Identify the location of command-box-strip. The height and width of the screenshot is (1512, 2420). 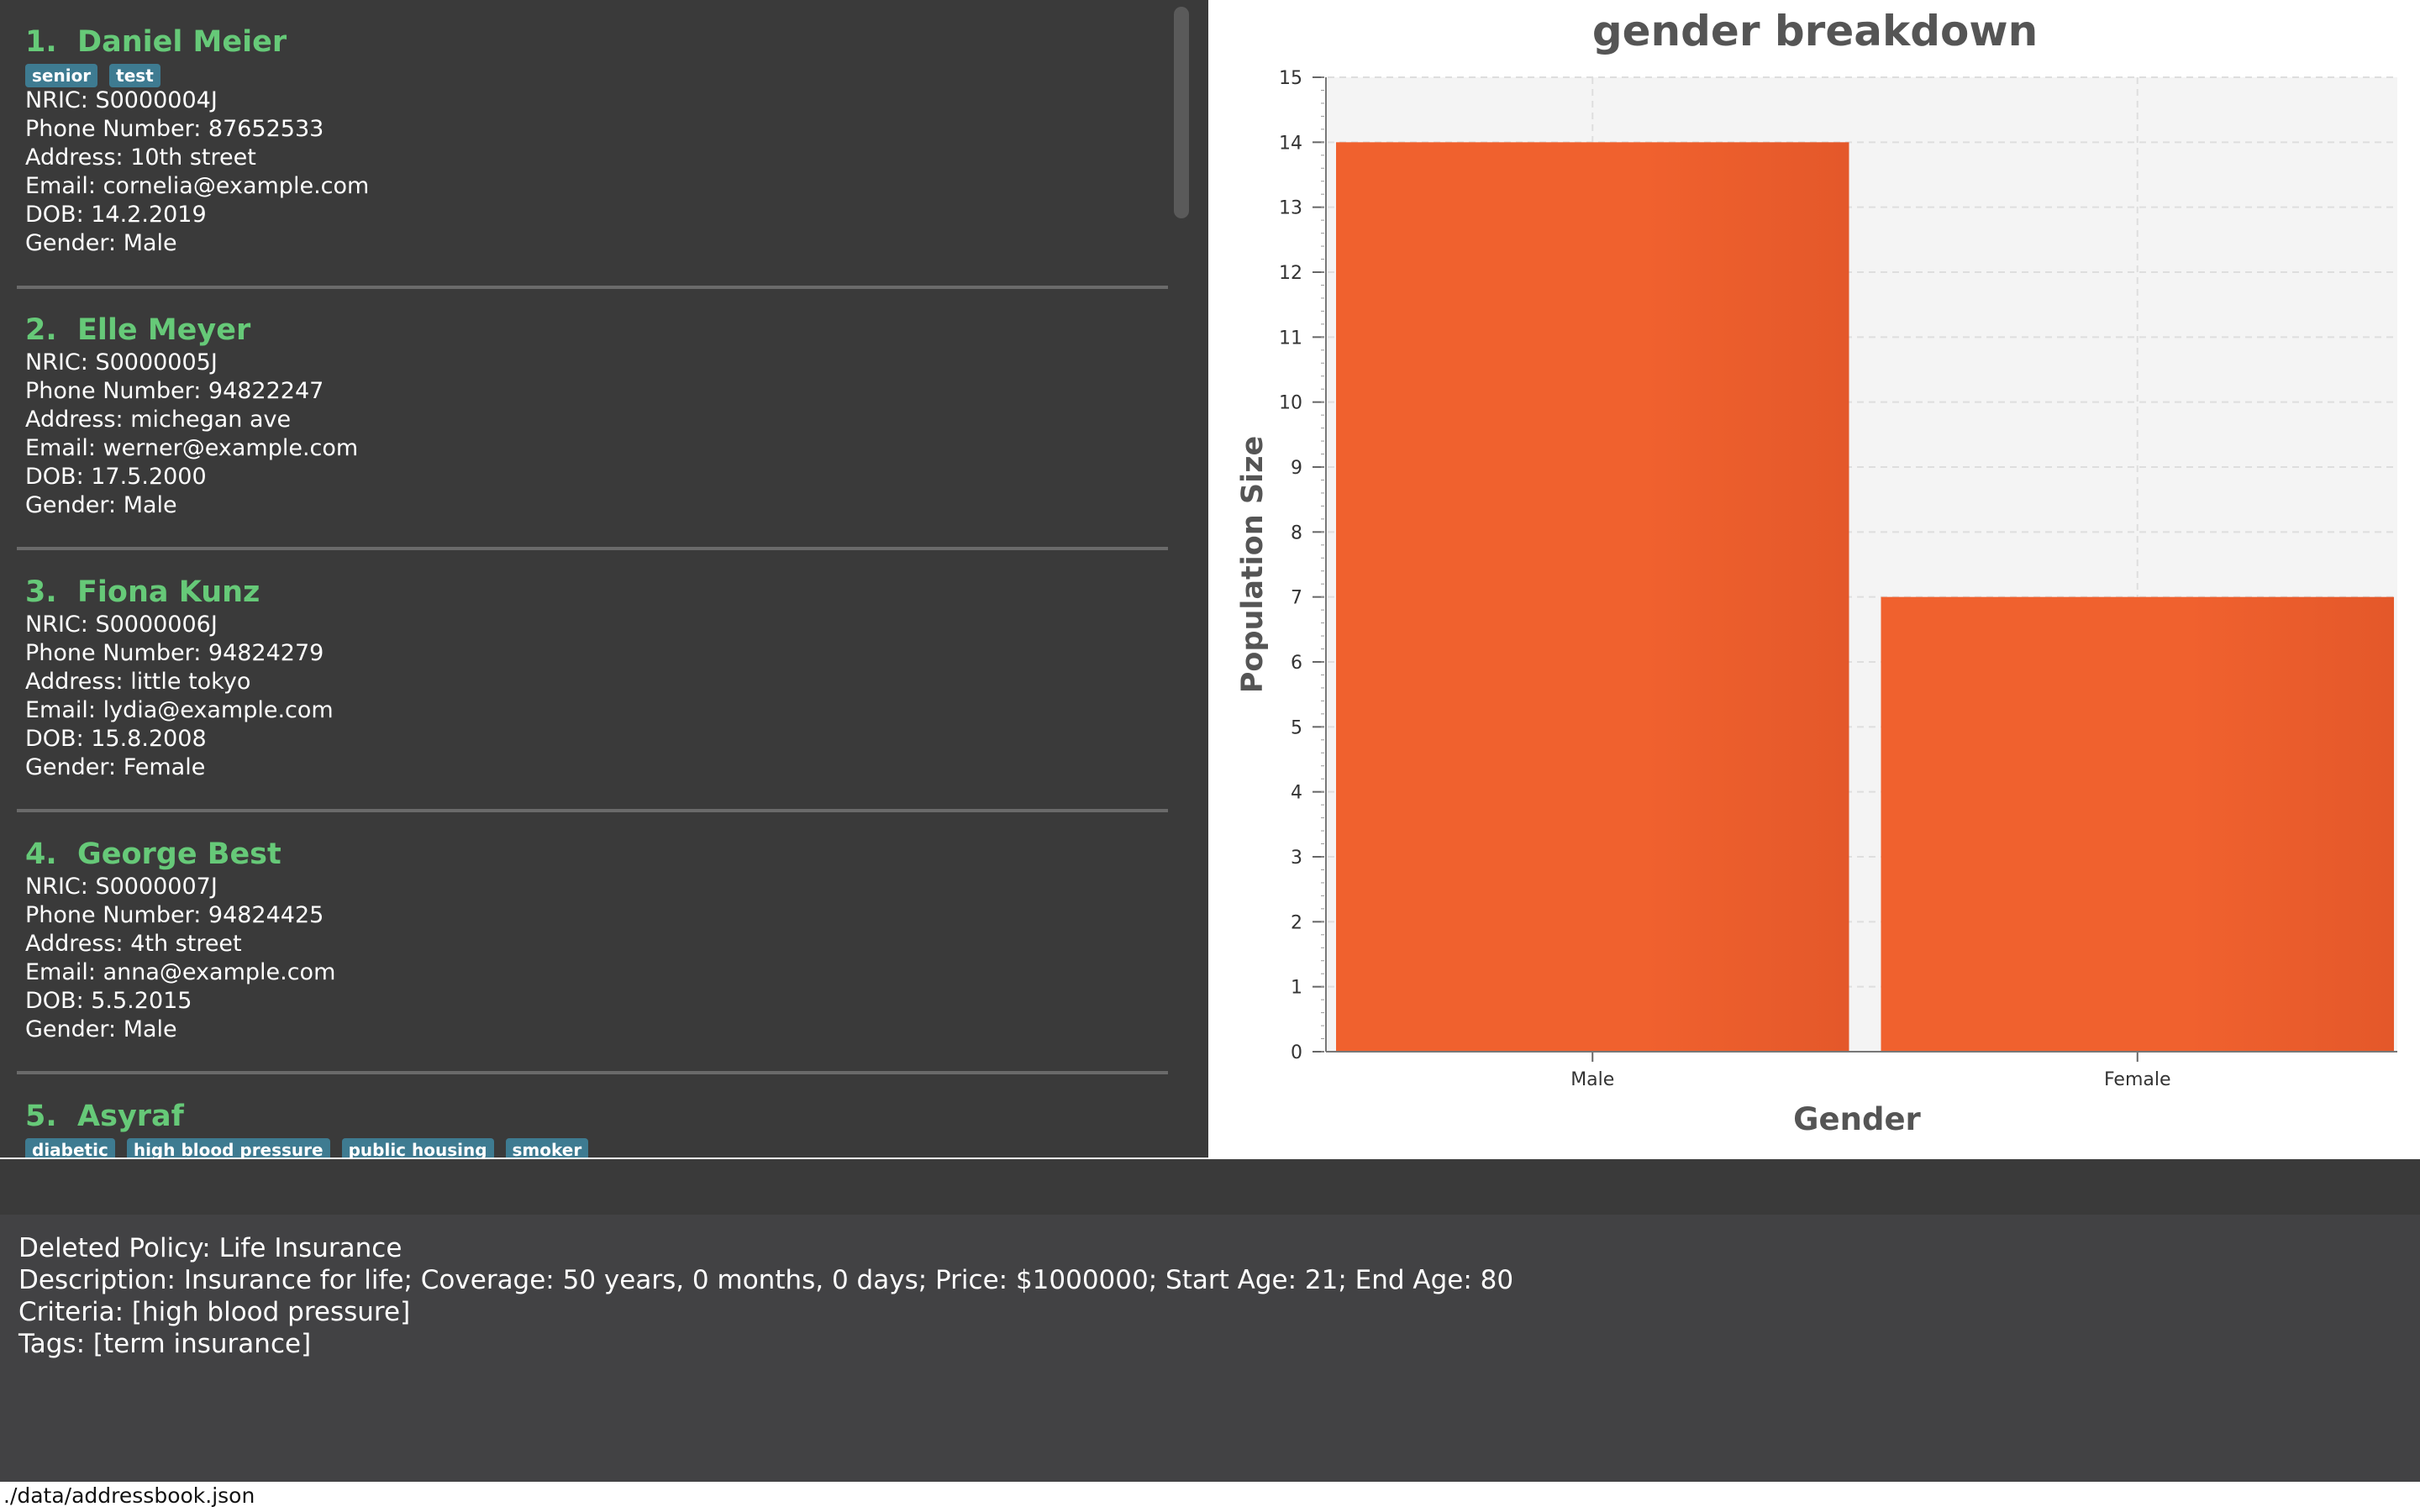
(1210, 1187).